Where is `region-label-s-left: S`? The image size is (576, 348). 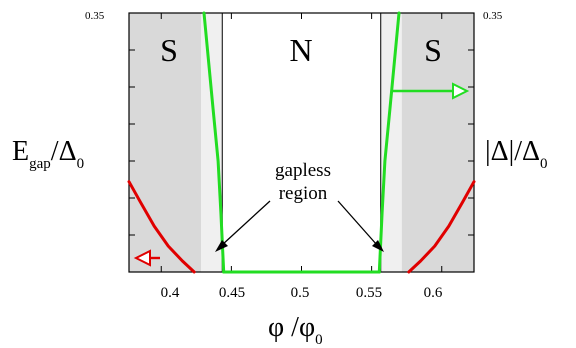 region-label-s-left: S is located at coordinates (169, 50).